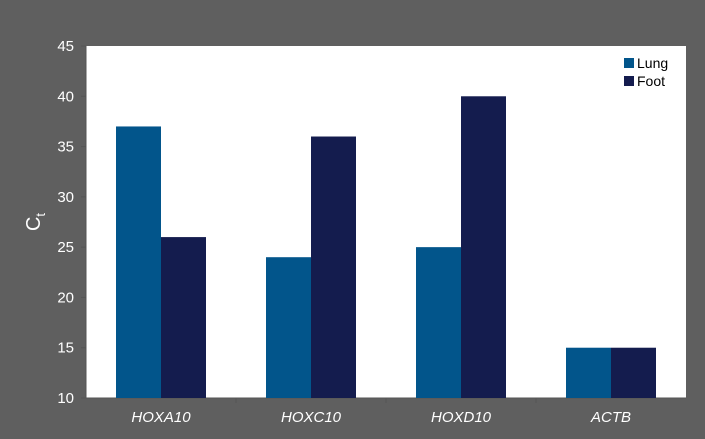 This screenshot has width=705, height=439. What do you see at coordinates (71, 222) in the screenshot?
I see `y-ticks: 10 15 20 25 30 35 40 45` at bounding box center [71, 222].